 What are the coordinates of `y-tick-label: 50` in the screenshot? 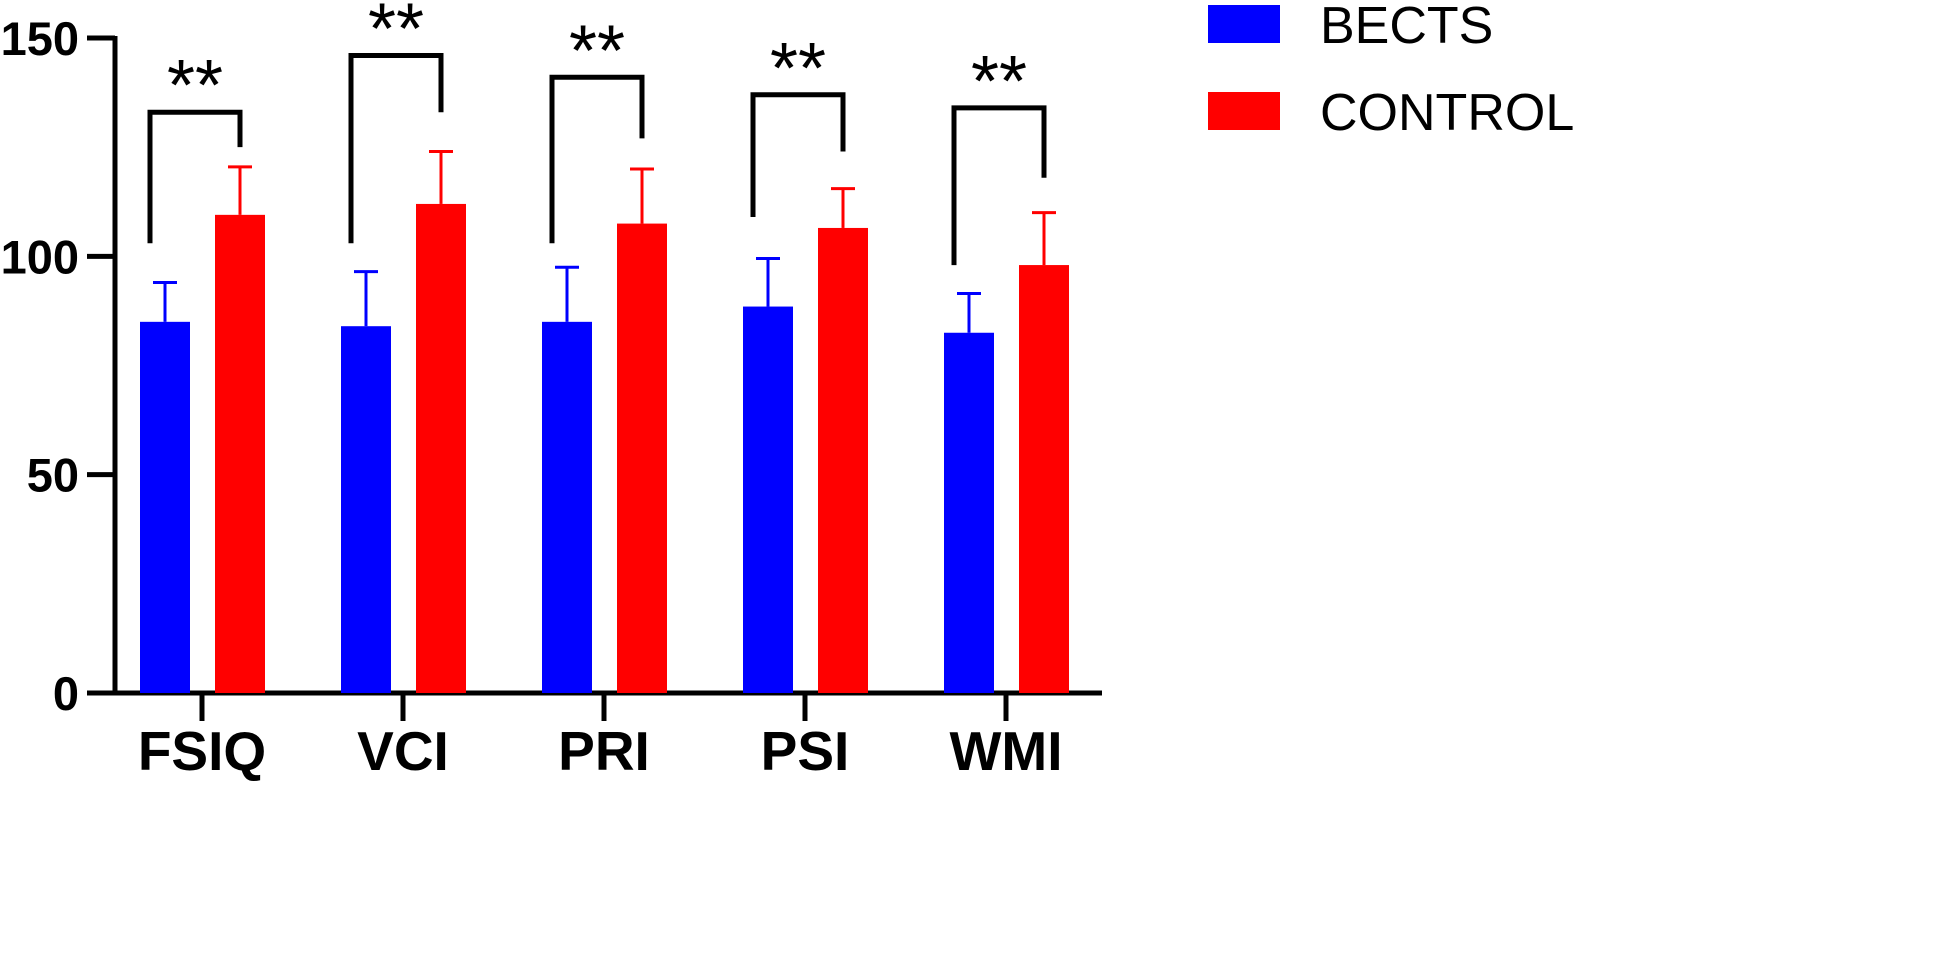 It's located at (53, 475).